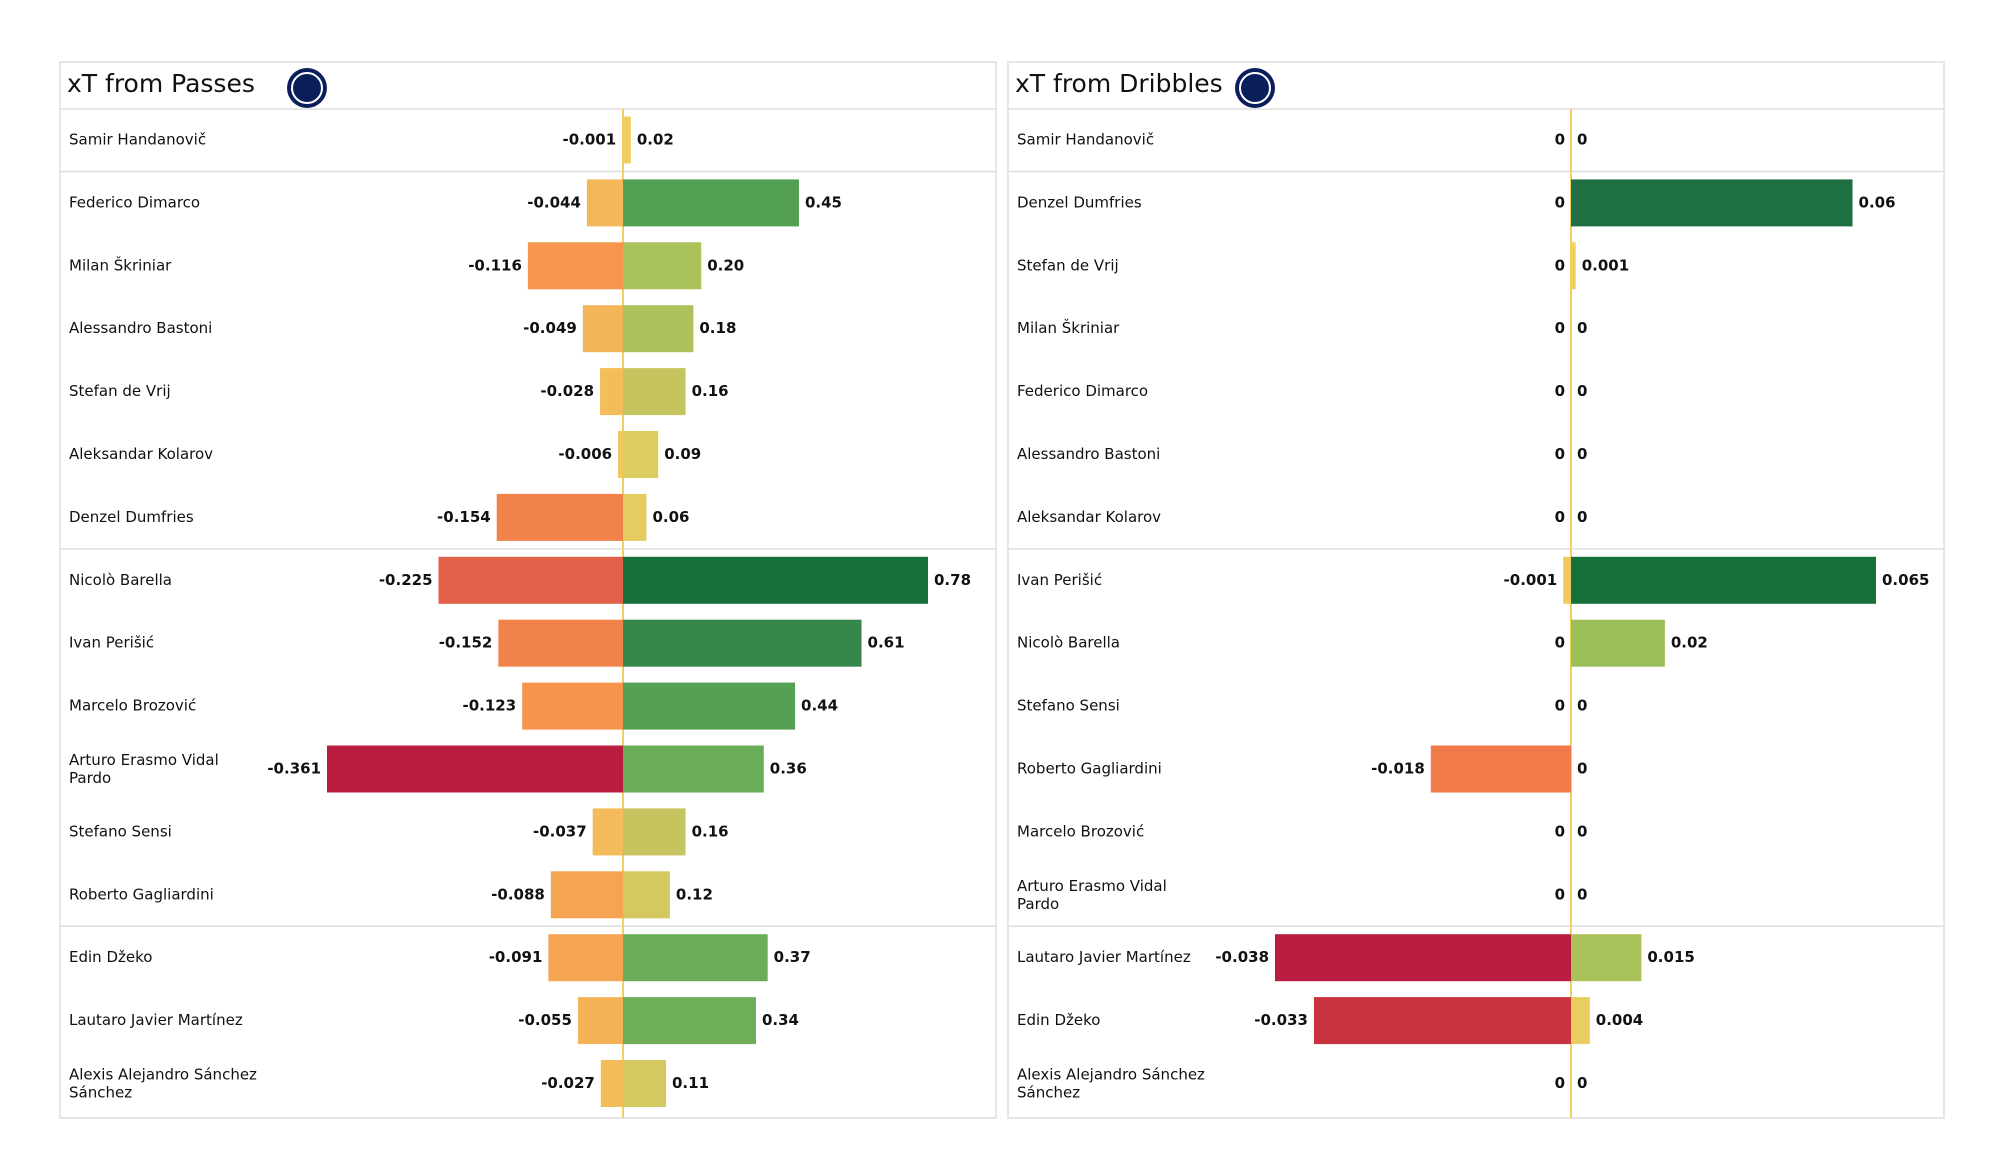  Describe the element at coordinates (1905, 580) in the screenshot. I see `value-label: 0.065` at that location.